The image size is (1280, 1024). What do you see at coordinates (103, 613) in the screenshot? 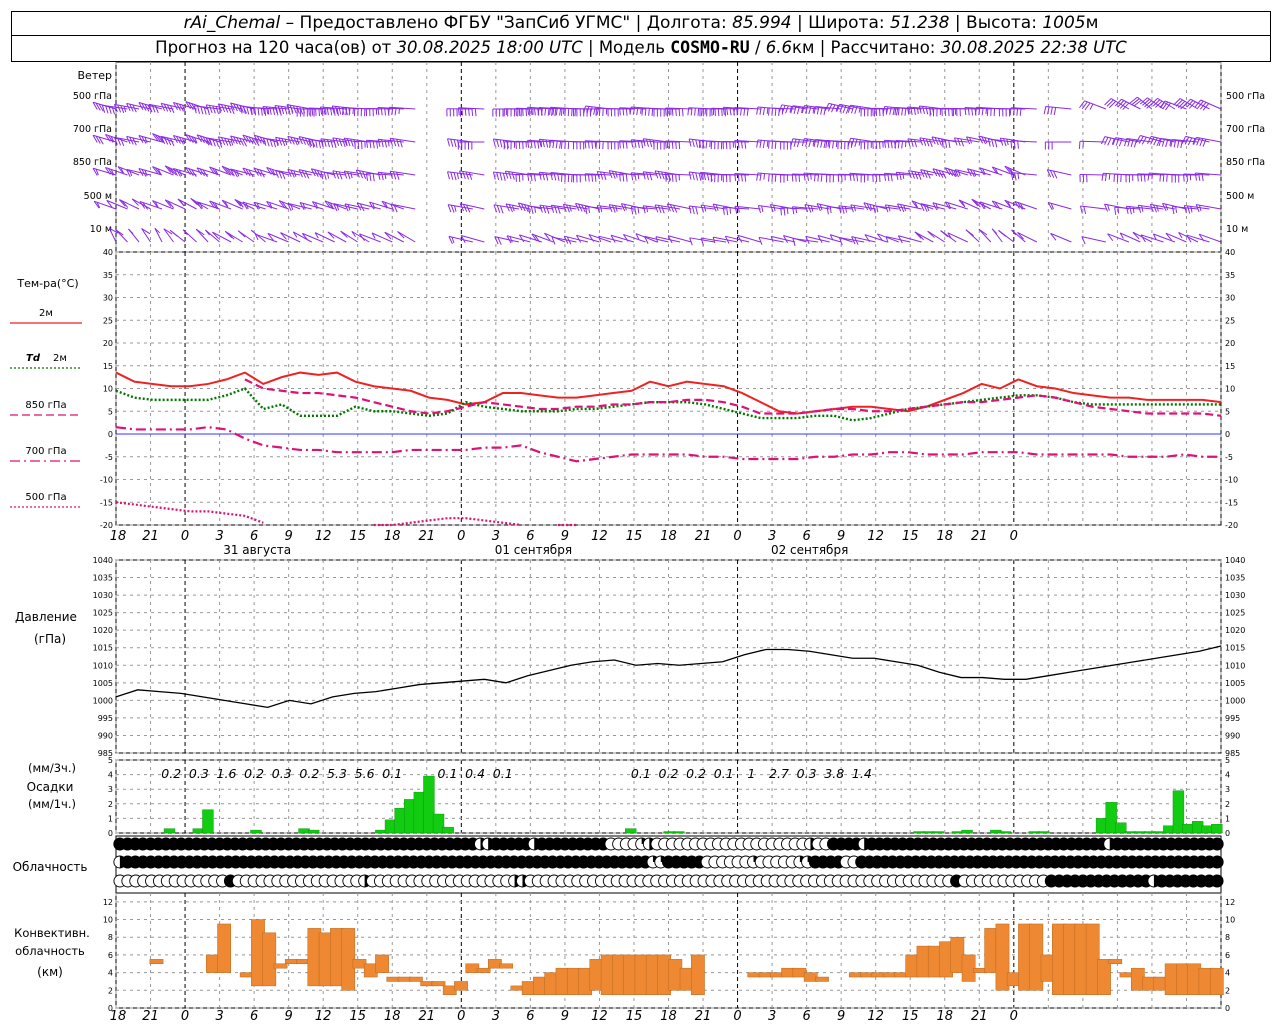
I see `pressure-ytick-label-left: 1025` at bounding box center [103, 613].